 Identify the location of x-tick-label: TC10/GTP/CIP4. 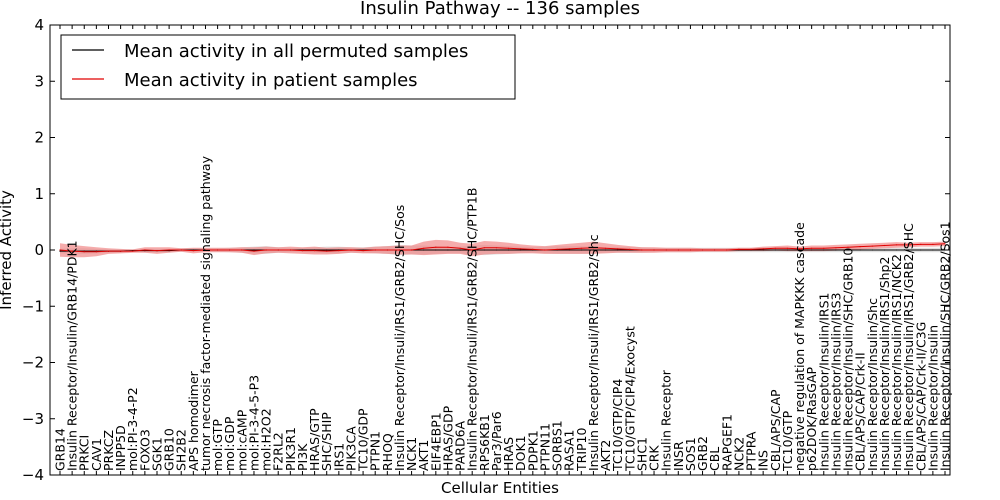
(617, 425).